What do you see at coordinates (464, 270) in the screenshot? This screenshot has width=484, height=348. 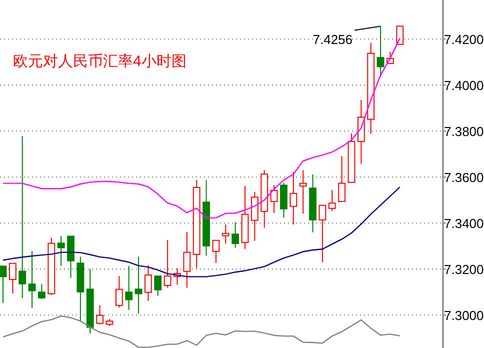 I see `y-tick-label: 7.3200` at bounding box center [464, 270].